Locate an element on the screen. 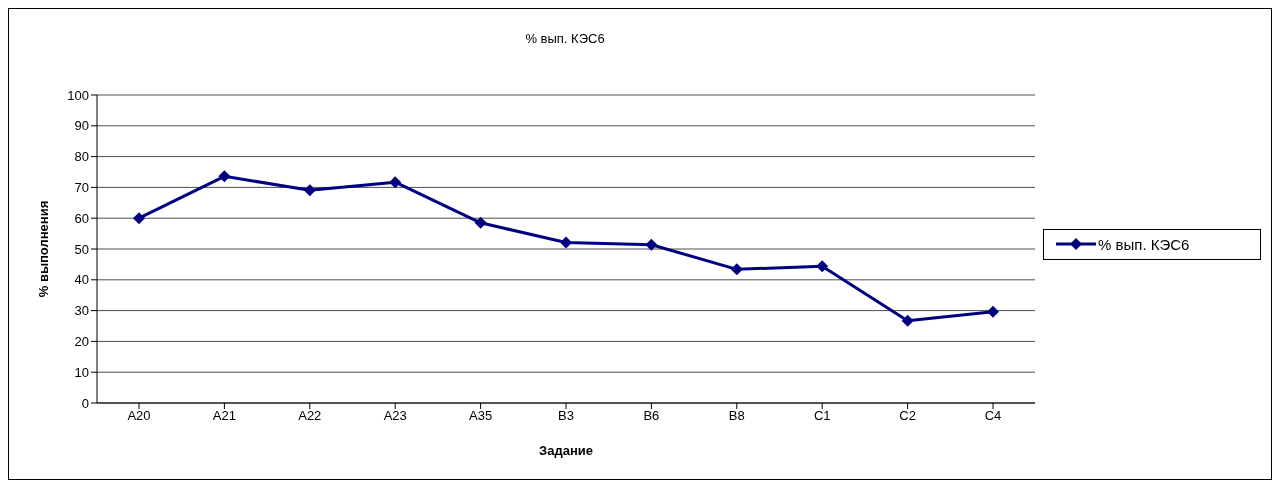 Image resolution: width=1280 pixels, height=488 pixels. y-axis-title: % выполнения is located at coordinates (43, 249).